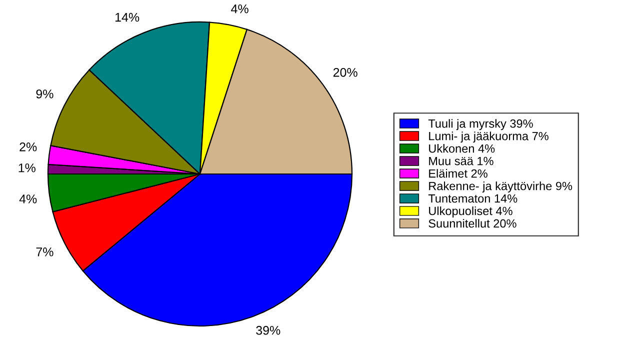 The image size is (637, 349). I want to click on legend-label: Muu sää 1%, so click(461, 161).